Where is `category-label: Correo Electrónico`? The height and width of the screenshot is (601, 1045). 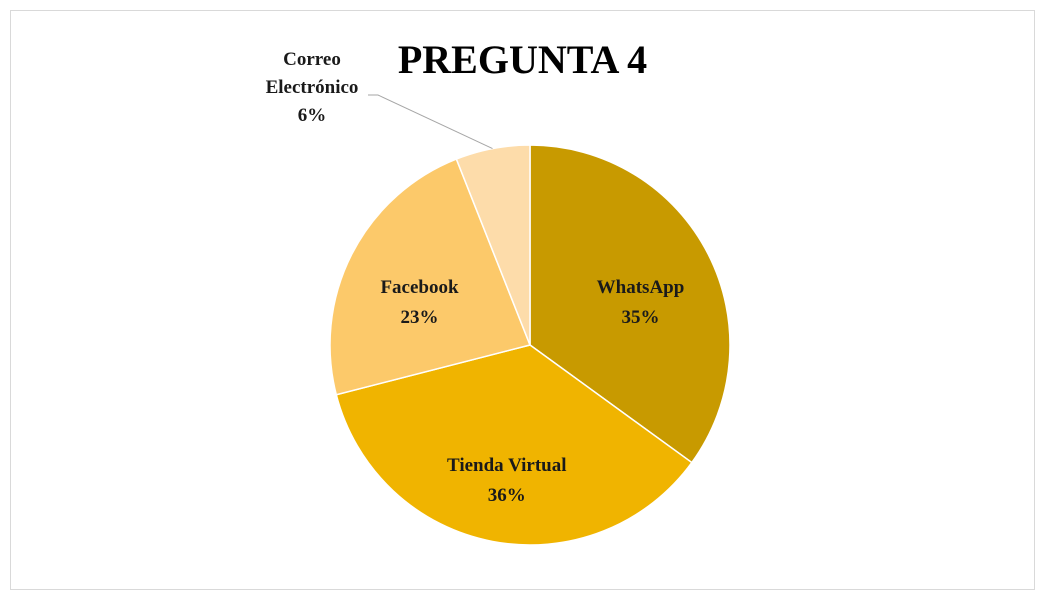
category-label: Correo Electrónico is located at coordinates (312, 73).